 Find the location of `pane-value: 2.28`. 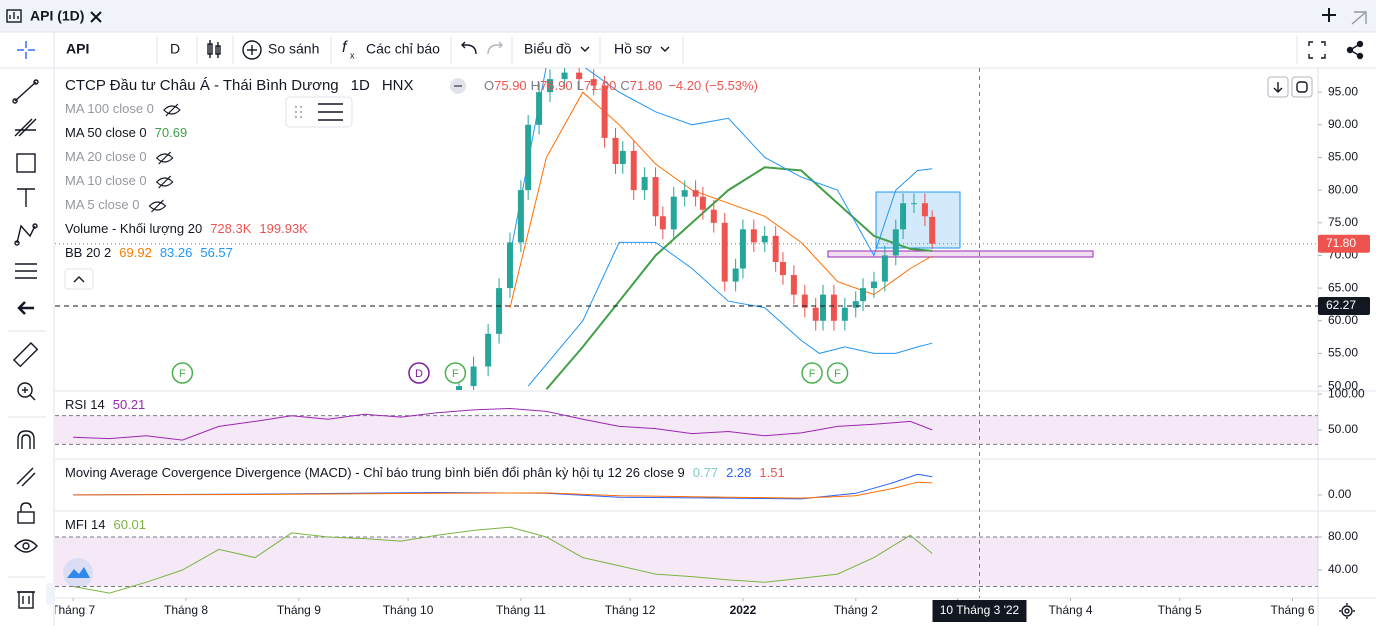

pane-value: 2.28 is located at coordinates (738, 472).